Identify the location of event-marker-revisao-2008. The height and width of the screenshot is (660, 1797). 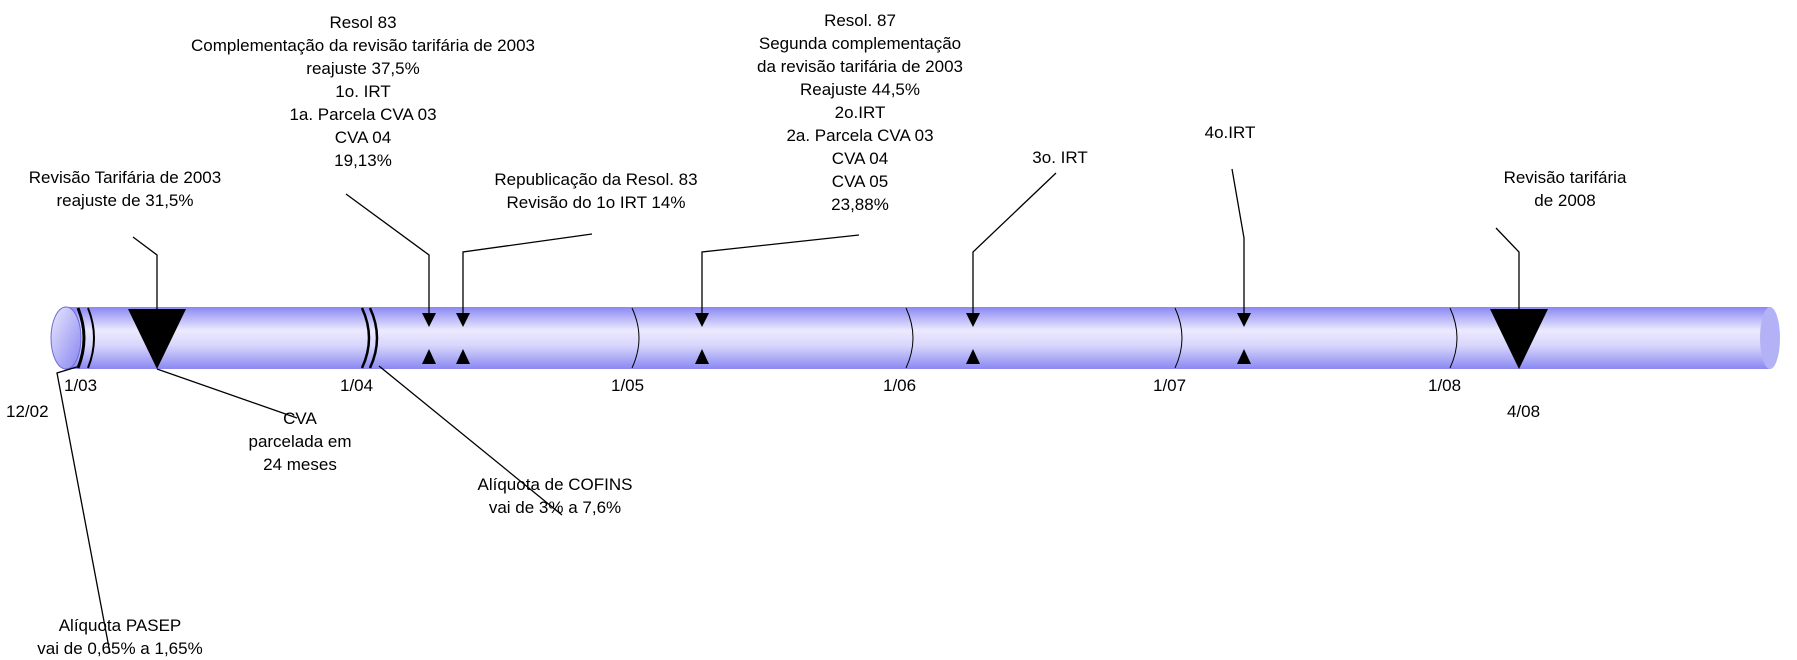
(1519, 339).